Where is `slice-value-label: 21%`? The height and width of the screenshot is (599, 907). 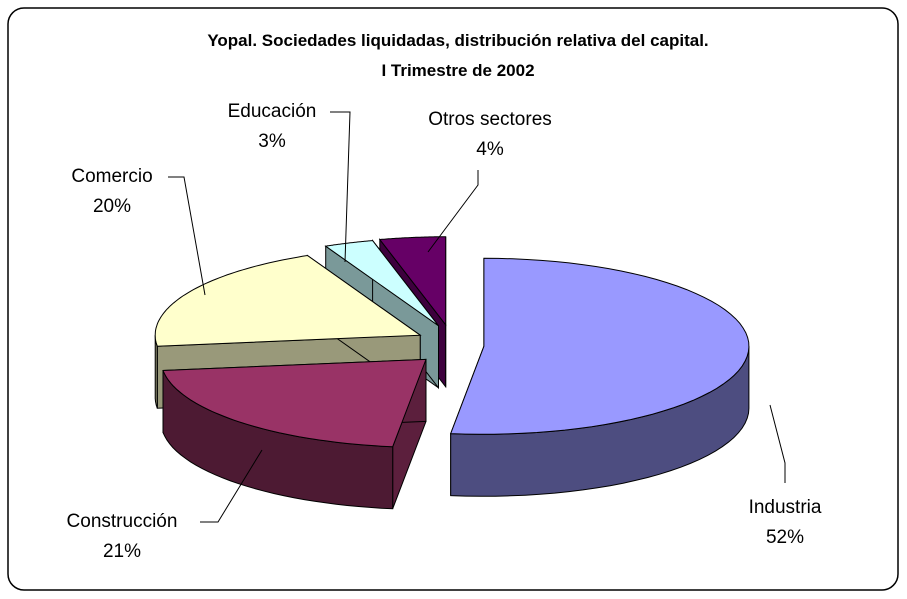 slice-value-label: 21% is located at coordinates (122, 551).